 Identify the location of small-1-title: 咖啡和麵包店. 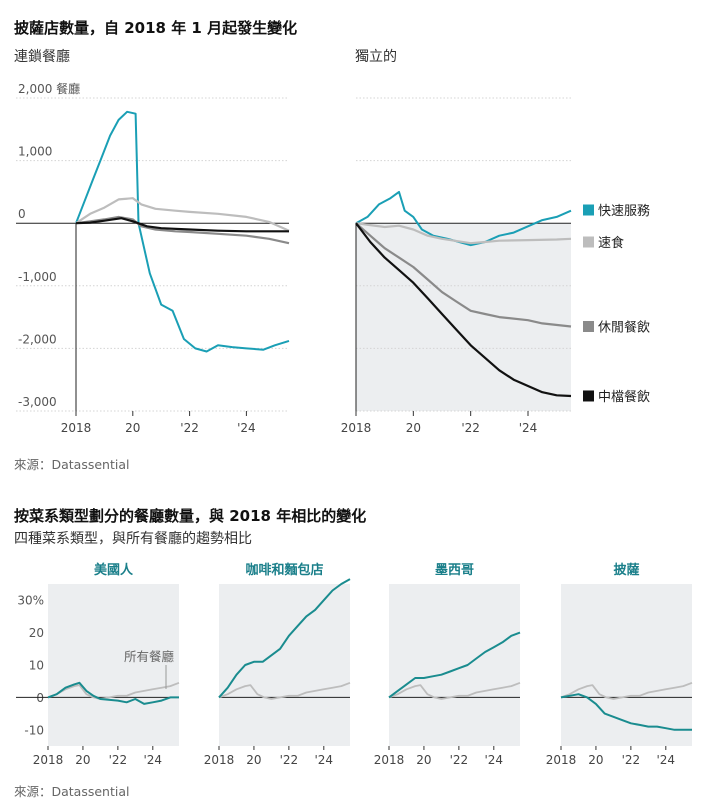
(284, 570).